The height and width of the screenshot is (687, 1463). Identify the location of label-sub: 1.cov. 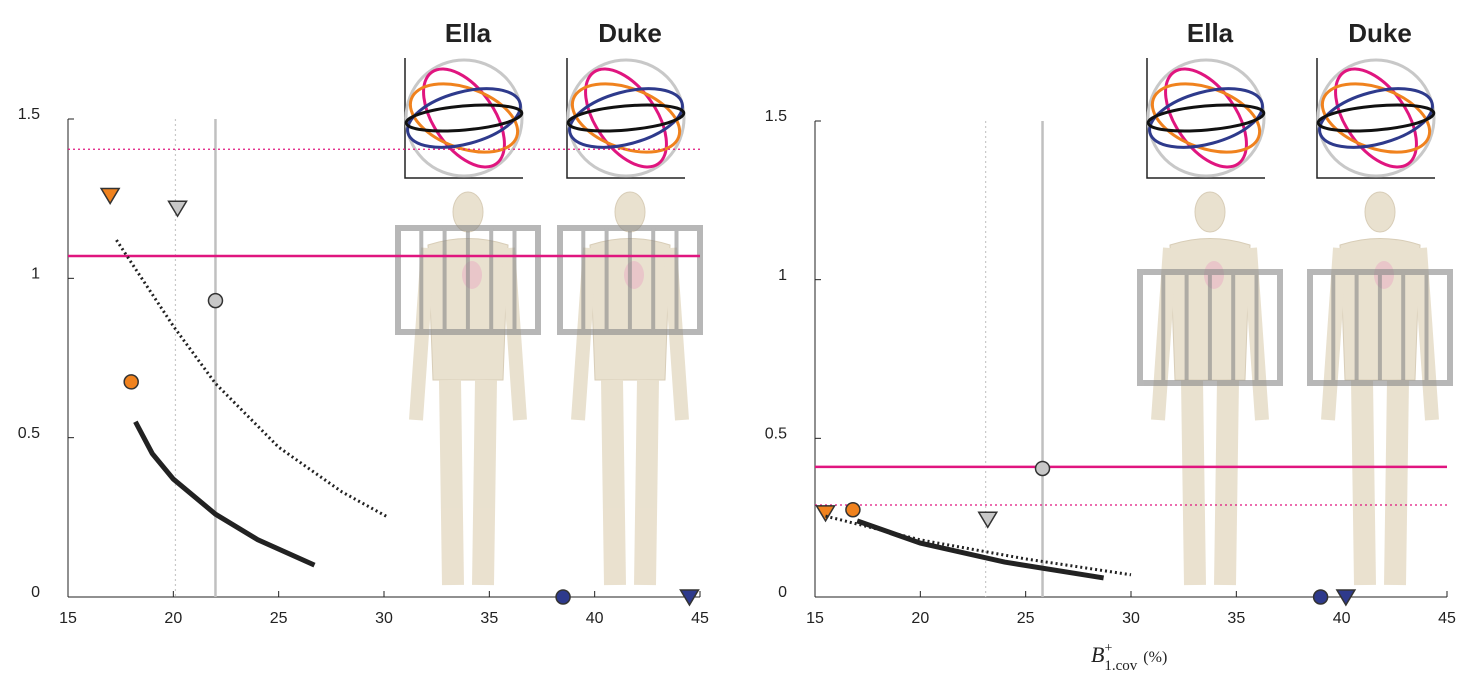
(1120, 666).